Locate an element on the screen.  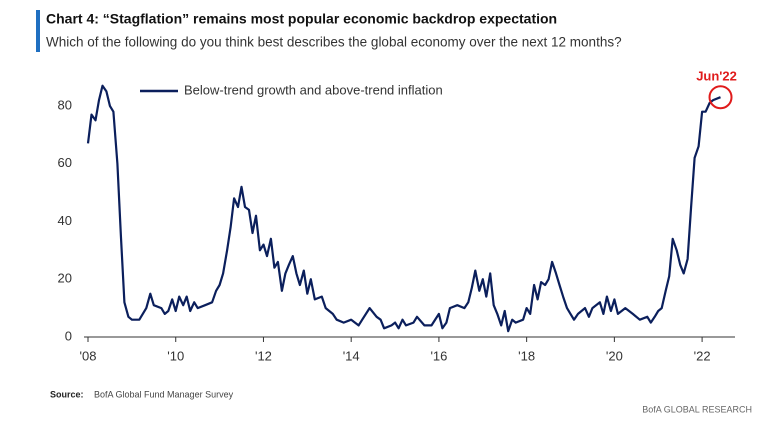
title-accent is located at coordinates (38, 31).